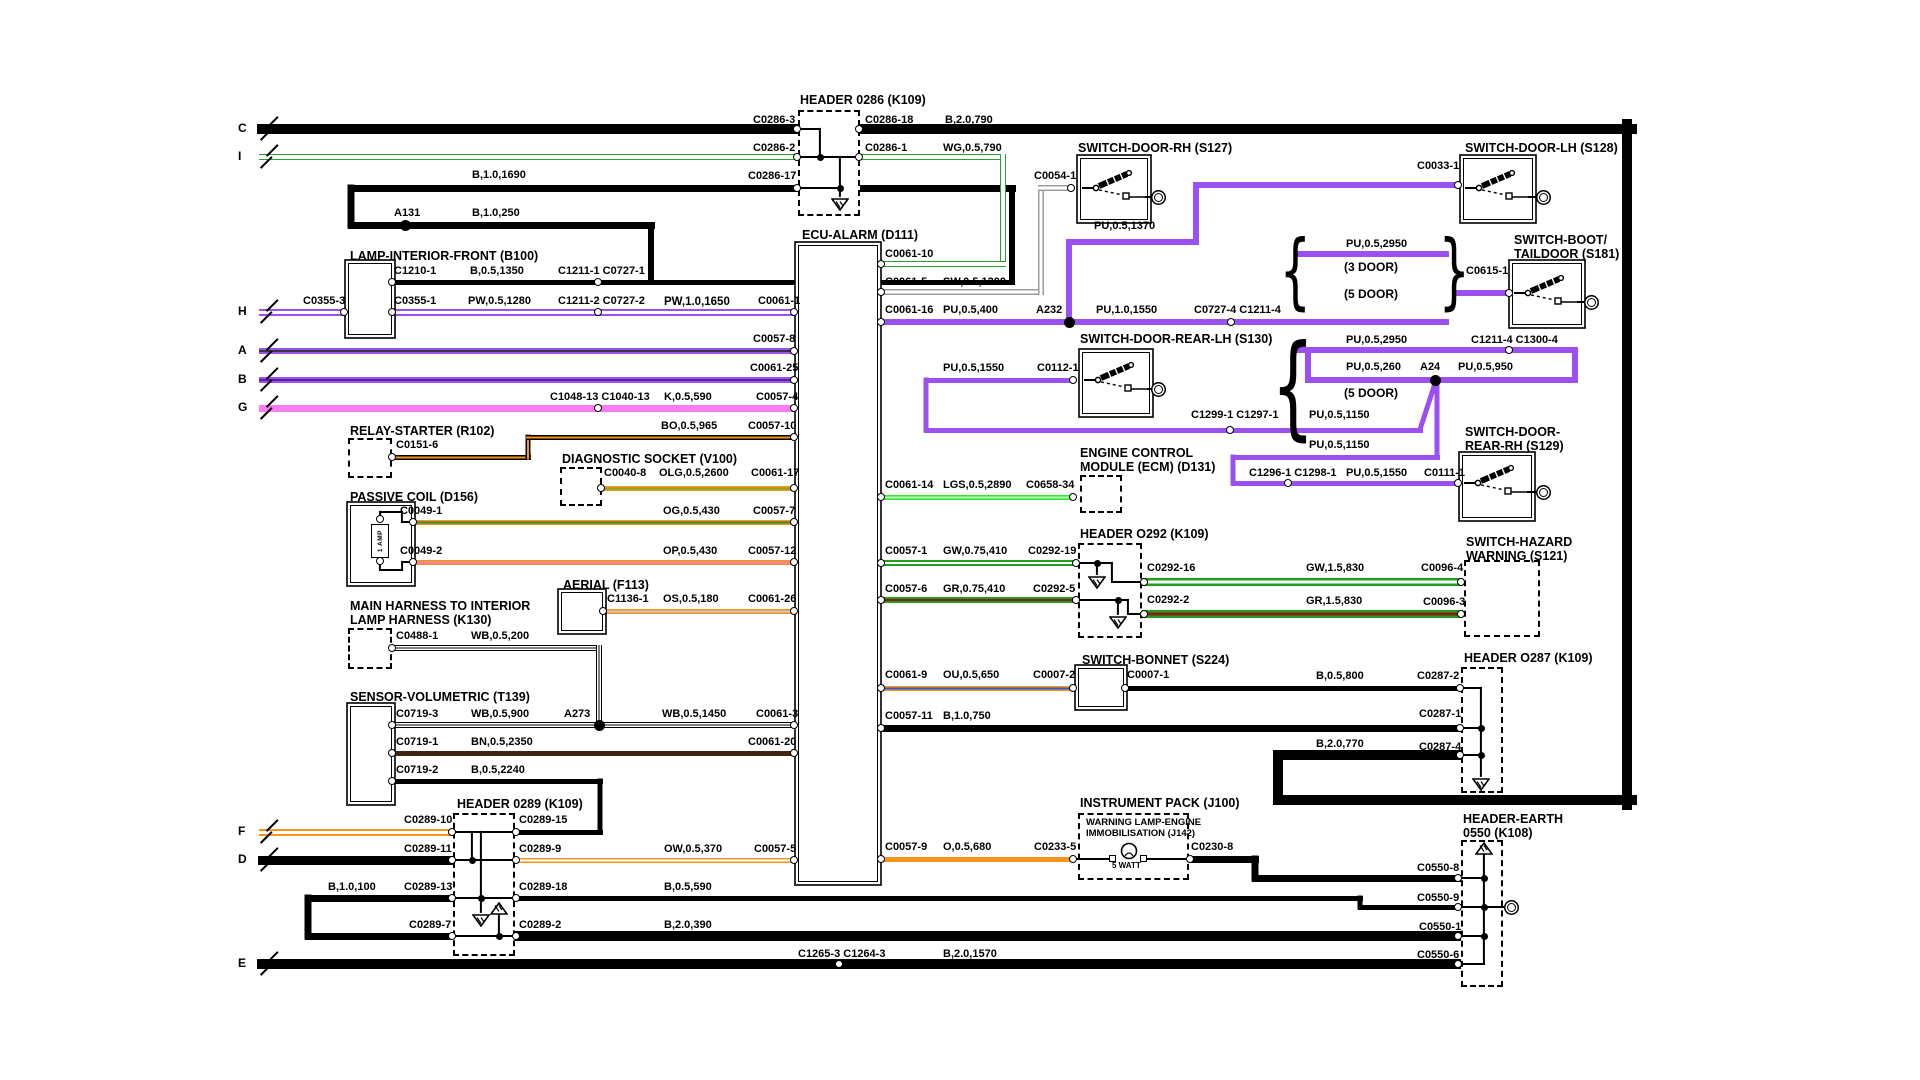  What do you see at coordinates (1055, 176) in the screenshot?
I see `wire-label: C0054-1` at bounding box center [1055, 176].